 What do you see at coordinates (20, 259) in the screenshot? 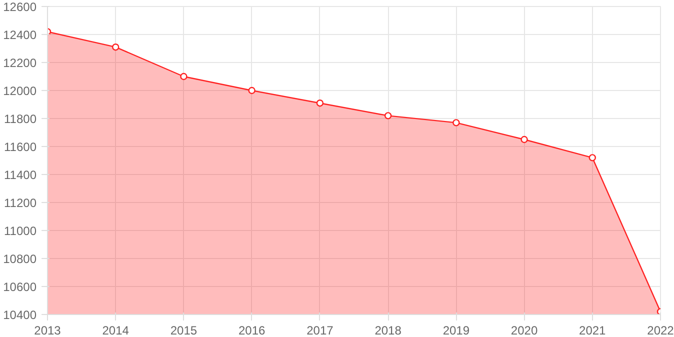
I see `y-tick-label: 10800` at bounding box center [20, 259].